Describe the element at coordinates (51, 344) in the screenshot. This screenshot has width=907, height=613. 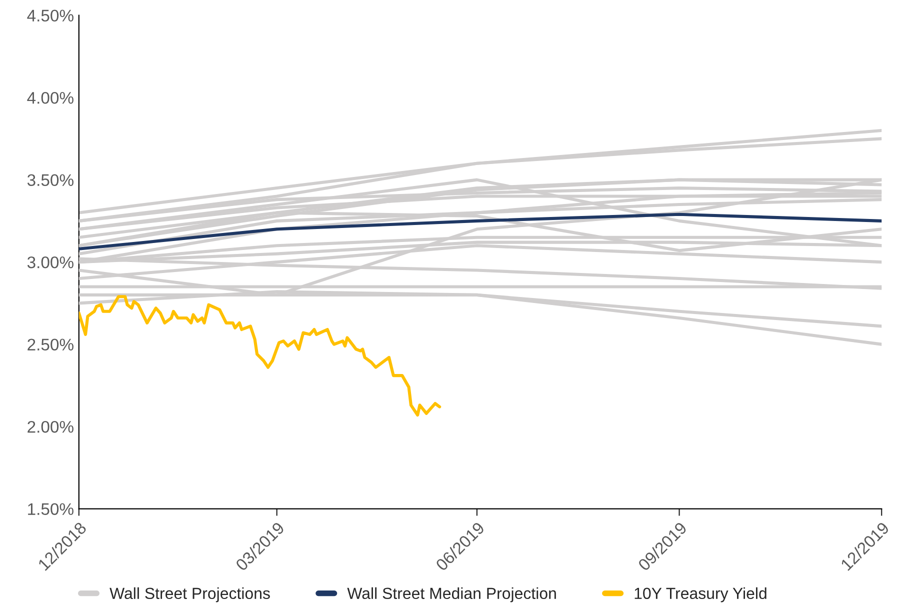
I see `y-tick-label: 2.50%` at that location.